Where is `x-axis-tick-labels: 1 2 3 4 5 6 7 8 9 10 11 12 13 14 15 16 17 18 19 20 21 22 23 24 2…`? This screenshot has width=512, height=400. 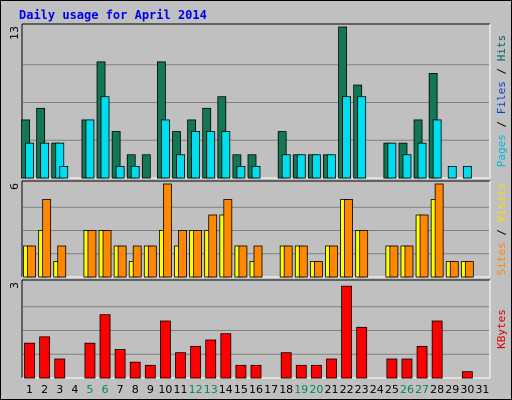 x-axis-tick-labels: 1 2 3 4 5 6 7 8 9 10 11 12 13 14 15 16 17 18 19 20 21 22 23 24 2… is located at coordinates (257, 389).